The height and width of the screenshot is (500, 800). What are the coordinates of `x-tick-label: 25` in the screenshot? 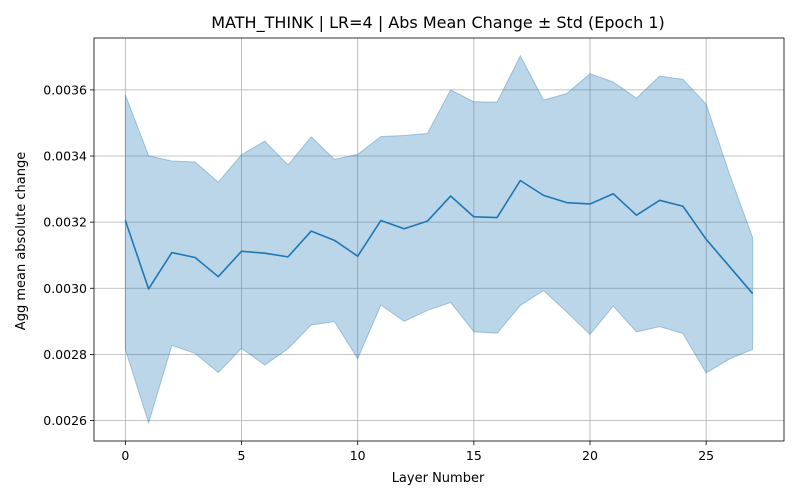 It's located at (706, 455).